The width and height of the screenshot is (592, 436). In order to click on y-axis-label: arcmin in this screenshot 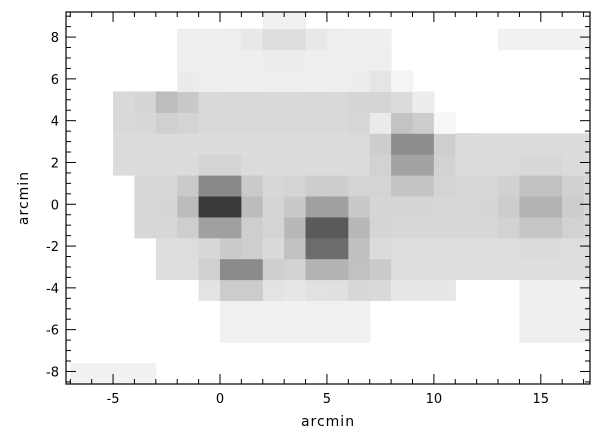, I will do `click(24, 198)`.